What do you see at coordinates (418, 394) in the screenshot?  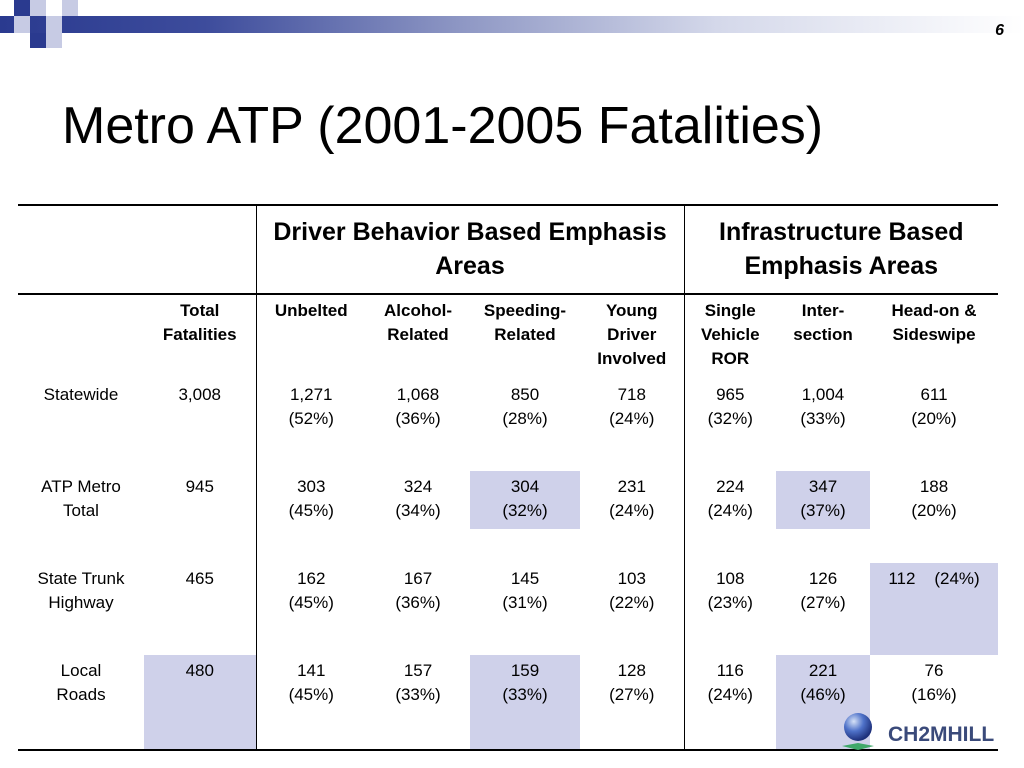 I see `cell-count: 1,068` at bounding box center [418, 394].